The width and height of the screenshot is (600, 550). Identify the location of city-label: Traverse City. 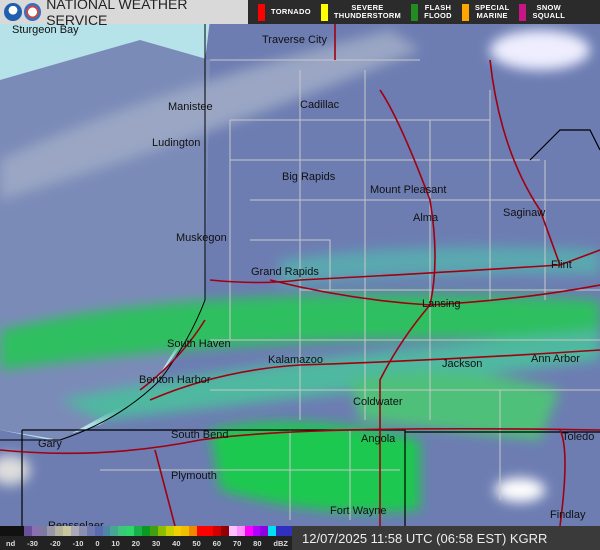
(294, 40).